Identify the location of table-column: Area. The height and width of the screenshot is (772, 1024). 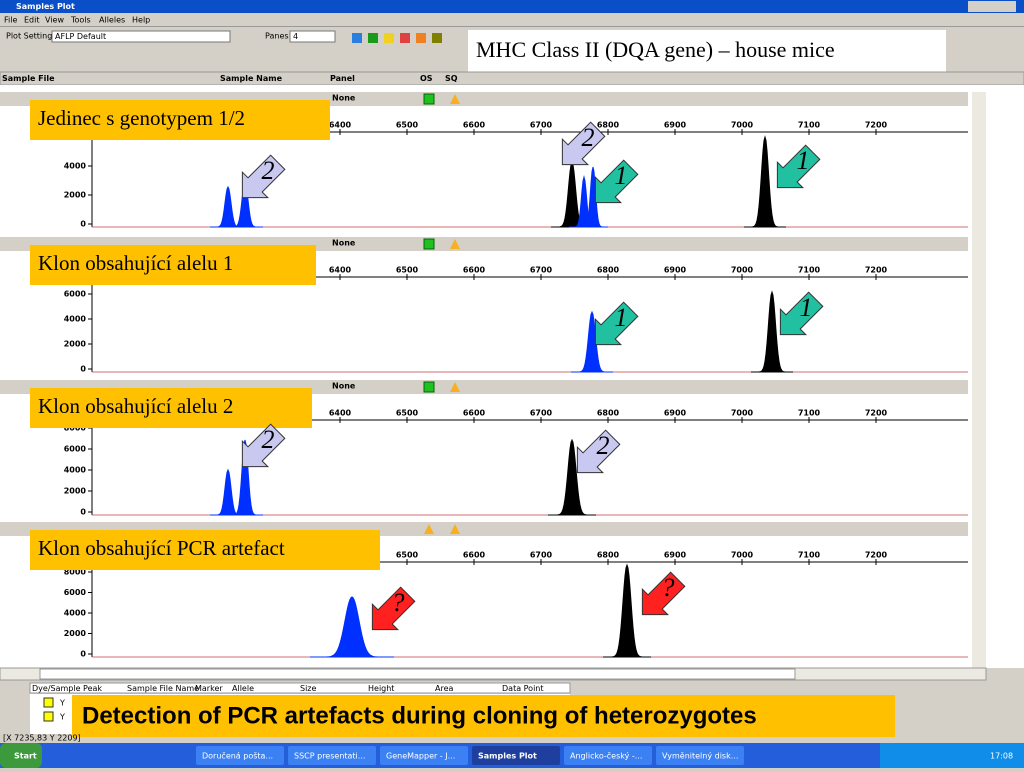
(444, 688).